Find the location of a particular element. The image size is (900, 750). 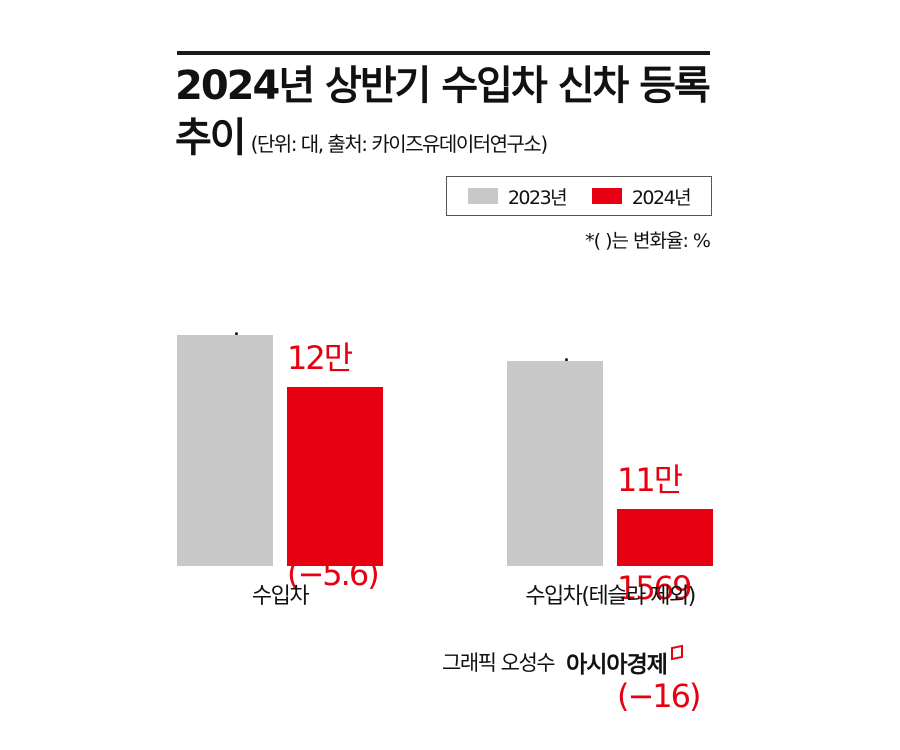

bar-2023-imports is located at coordinates (225, 450).